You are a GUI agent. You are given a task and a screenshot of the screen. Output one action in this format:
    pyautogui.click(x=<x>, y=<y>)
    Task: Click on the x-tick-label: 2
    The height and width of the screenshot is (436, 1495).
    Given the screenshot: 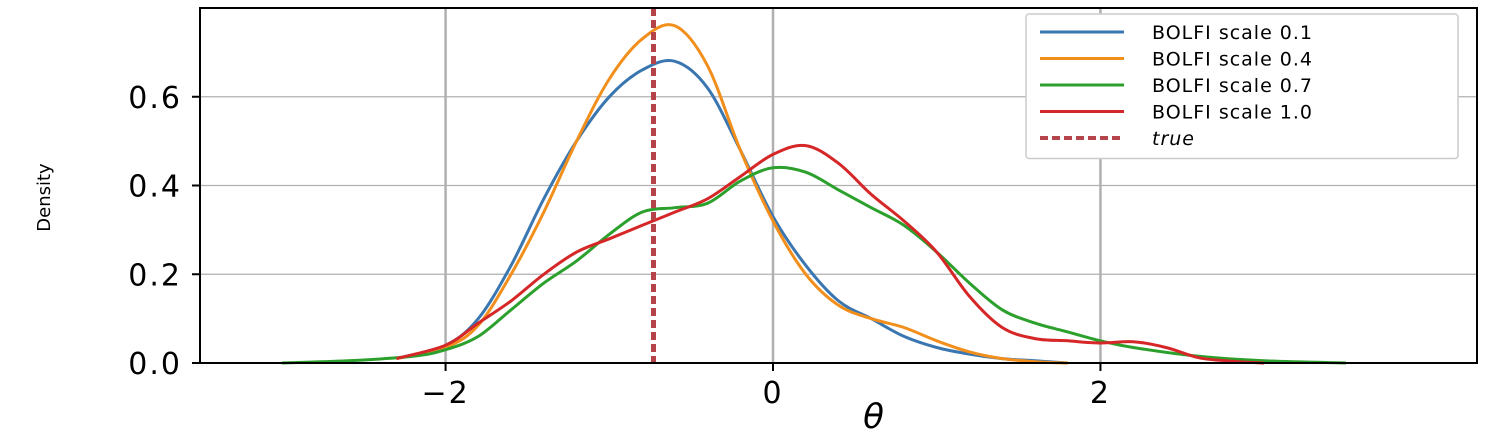 What is the action you would take?
    pyautogui.click(x=1100, y=393)
    